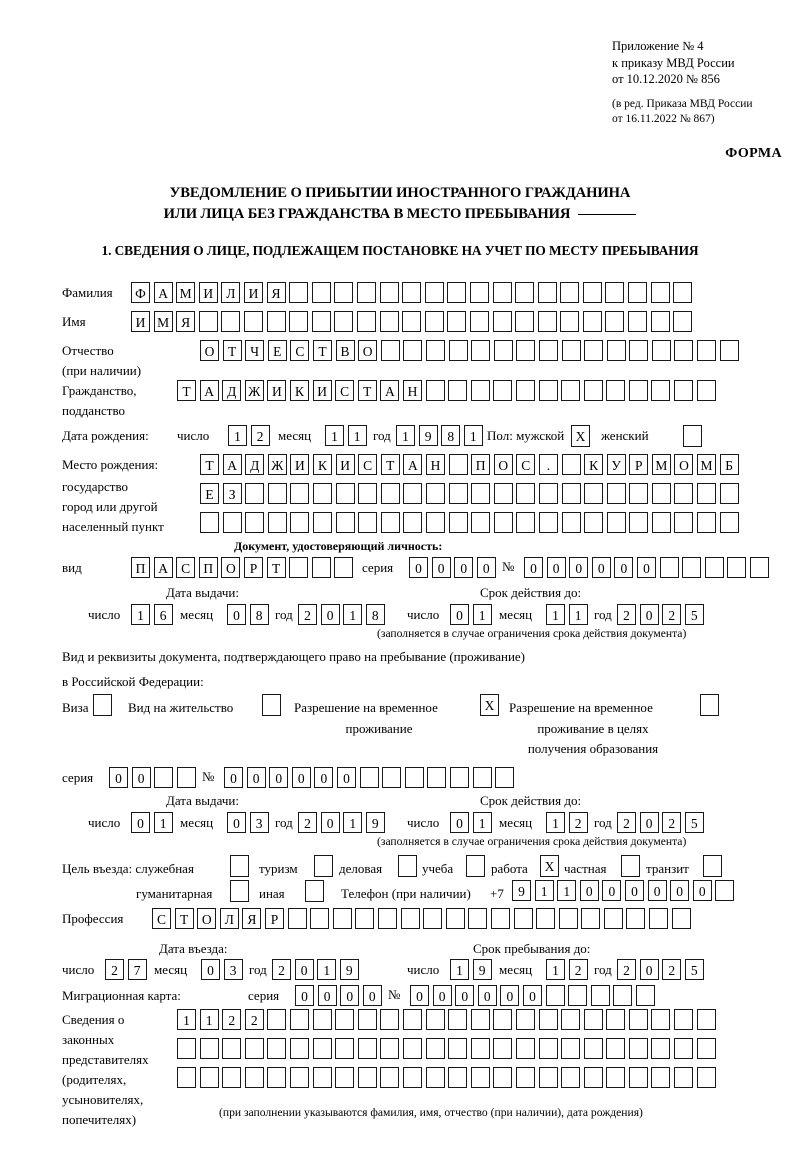 The image size is (800, 1163). Describe the element at coordinates (140, 292) in the screenshot. I see `char-box: Ф` at that location.